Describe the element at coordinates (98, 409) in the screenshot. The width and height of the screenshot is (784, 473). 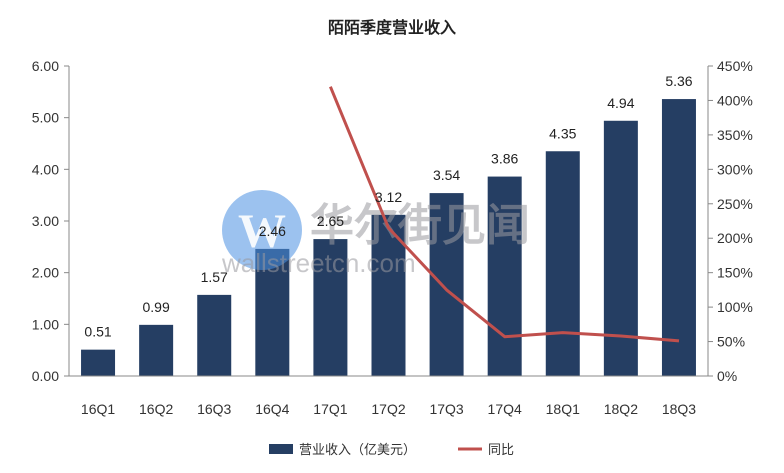
I see `x-axis-tick-label: 16Q1` at that location.